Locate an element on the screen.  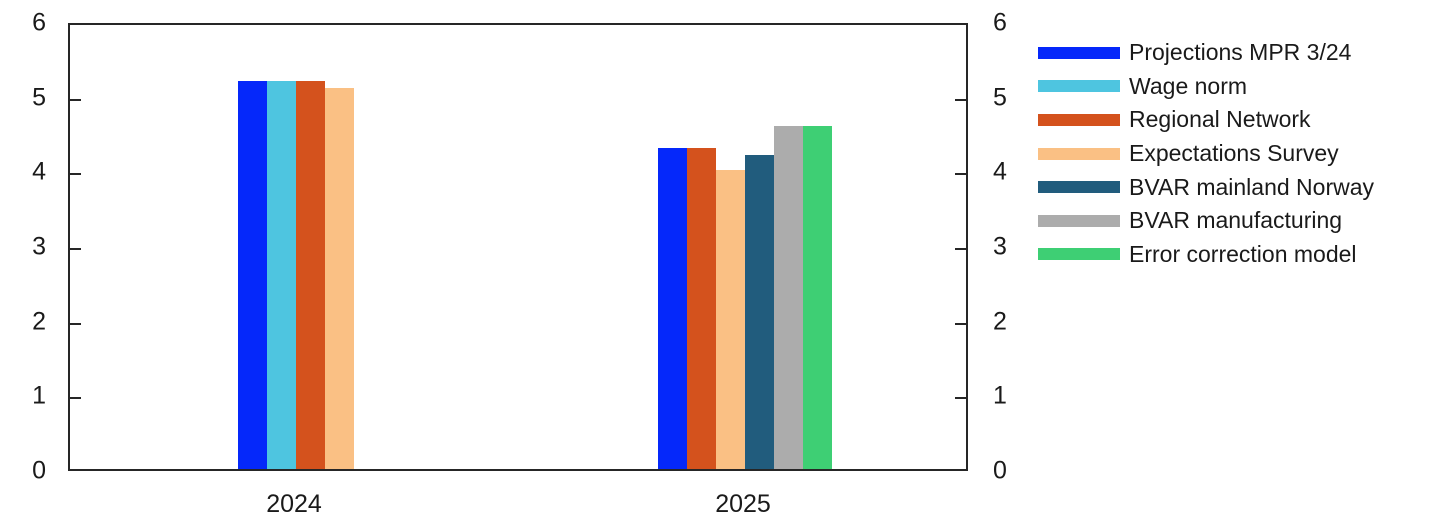
legend-label: Projections MPR 3/24 is located at coordinates (1240, 52).